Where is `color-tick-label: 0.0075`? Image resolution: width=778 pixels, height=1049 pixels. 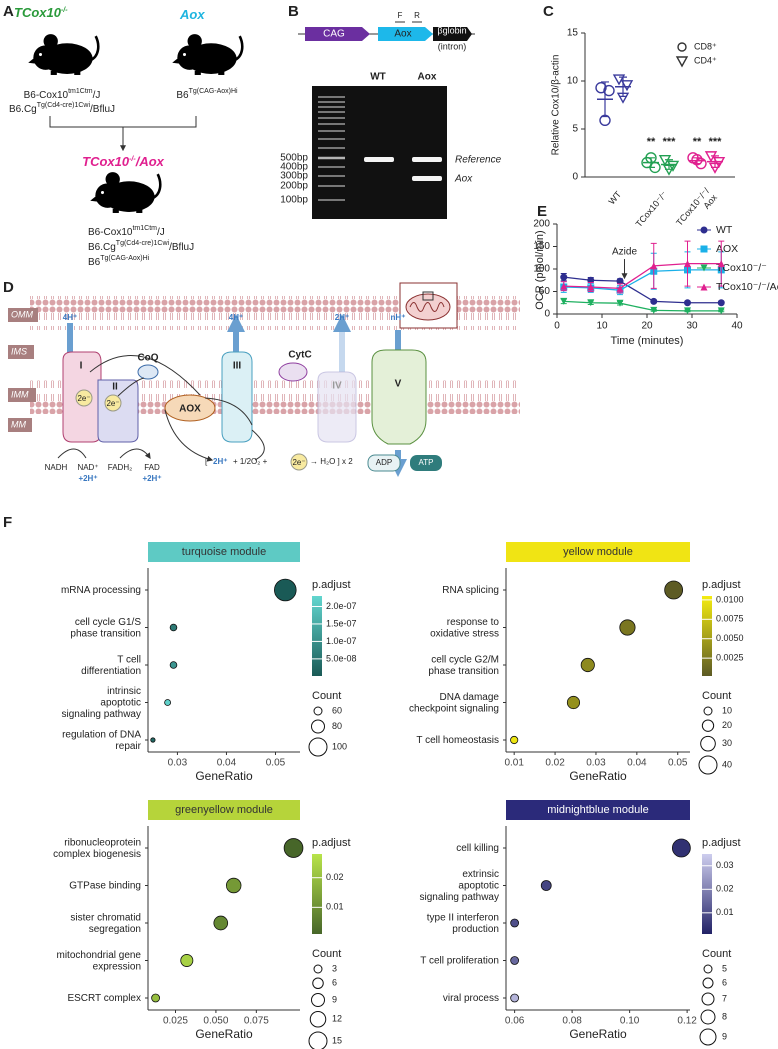 color-tick-label: 0.0075 is located at coordinates (730, 619).